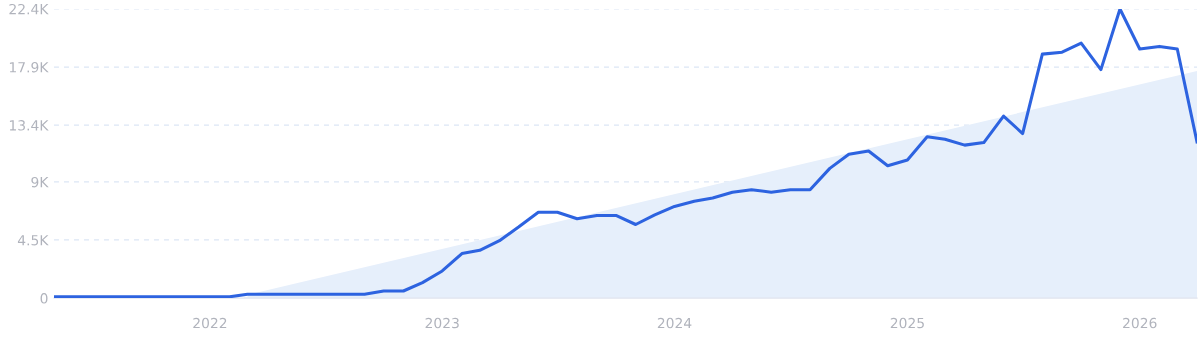 The image size is (1200, 345). What do you see at coordinates (210, 323) in the screenshot?
I see `x-tick-label: 2022` at bounding box center [210, 323].